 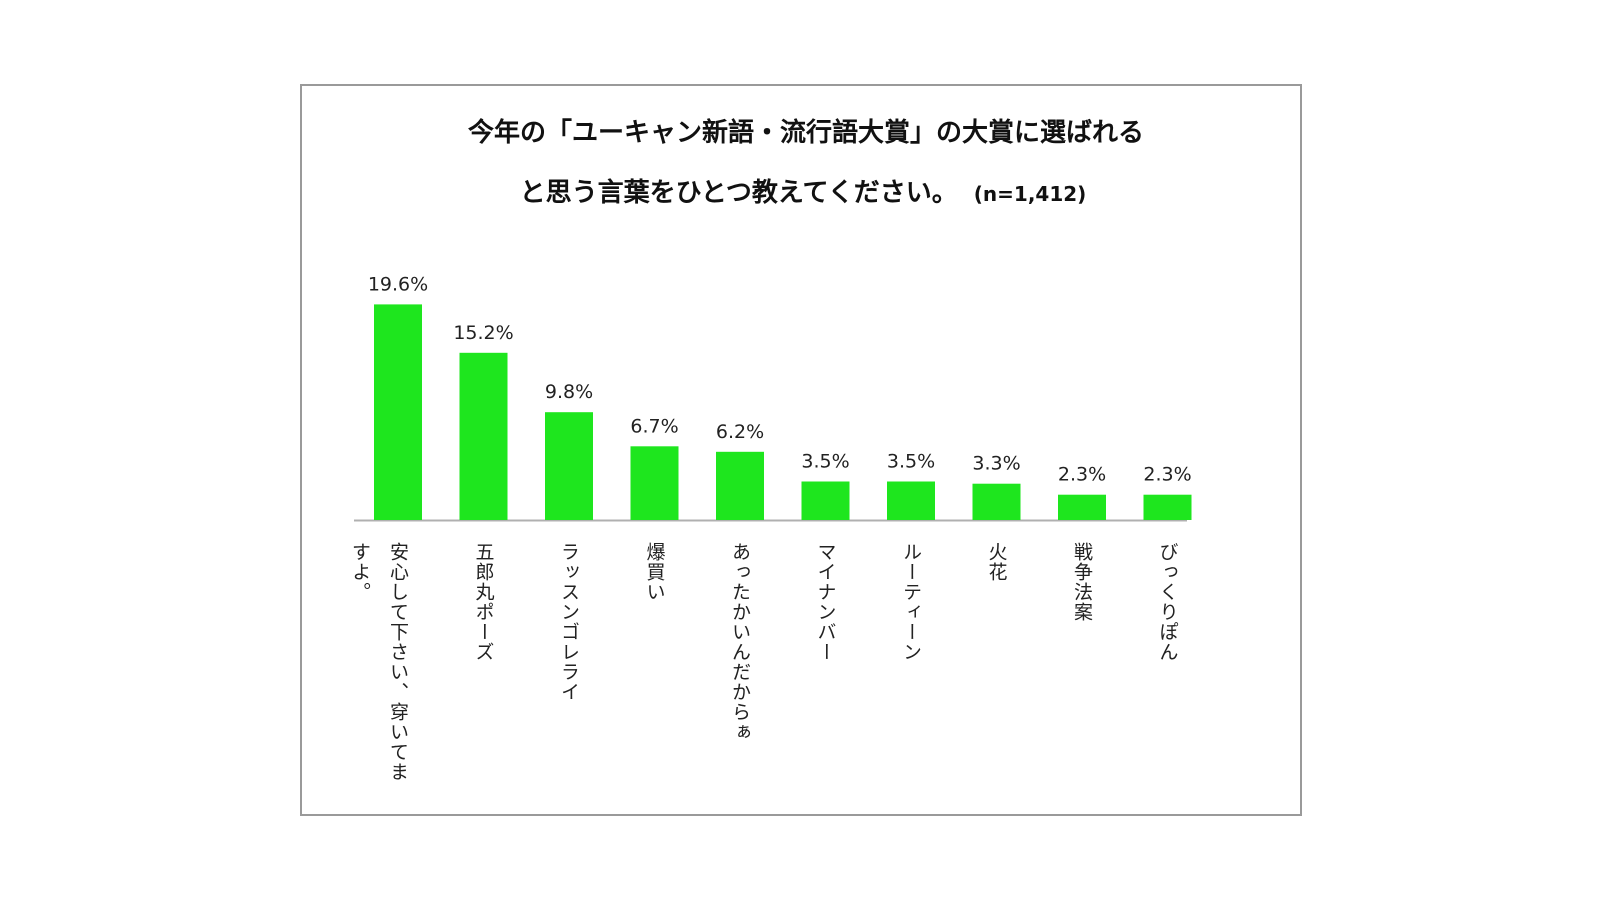 What do you see at coordinates (483, 602) in the screenshot?
I see `category-label: 五郎丸ポーズ` at bounding box center [483, 602].